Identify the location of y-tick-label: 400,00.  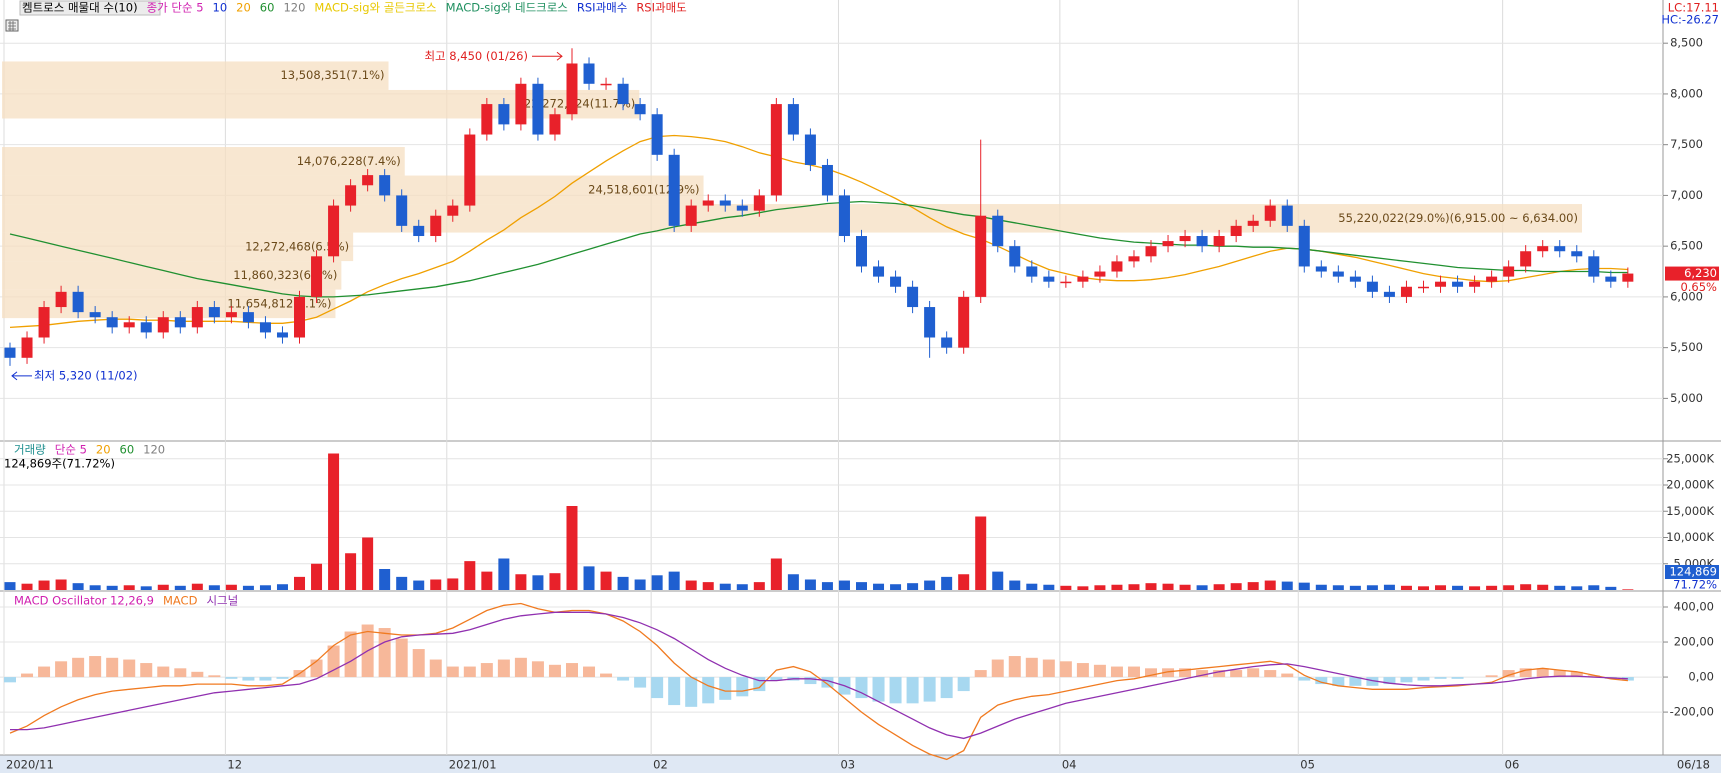
(1694, 607).